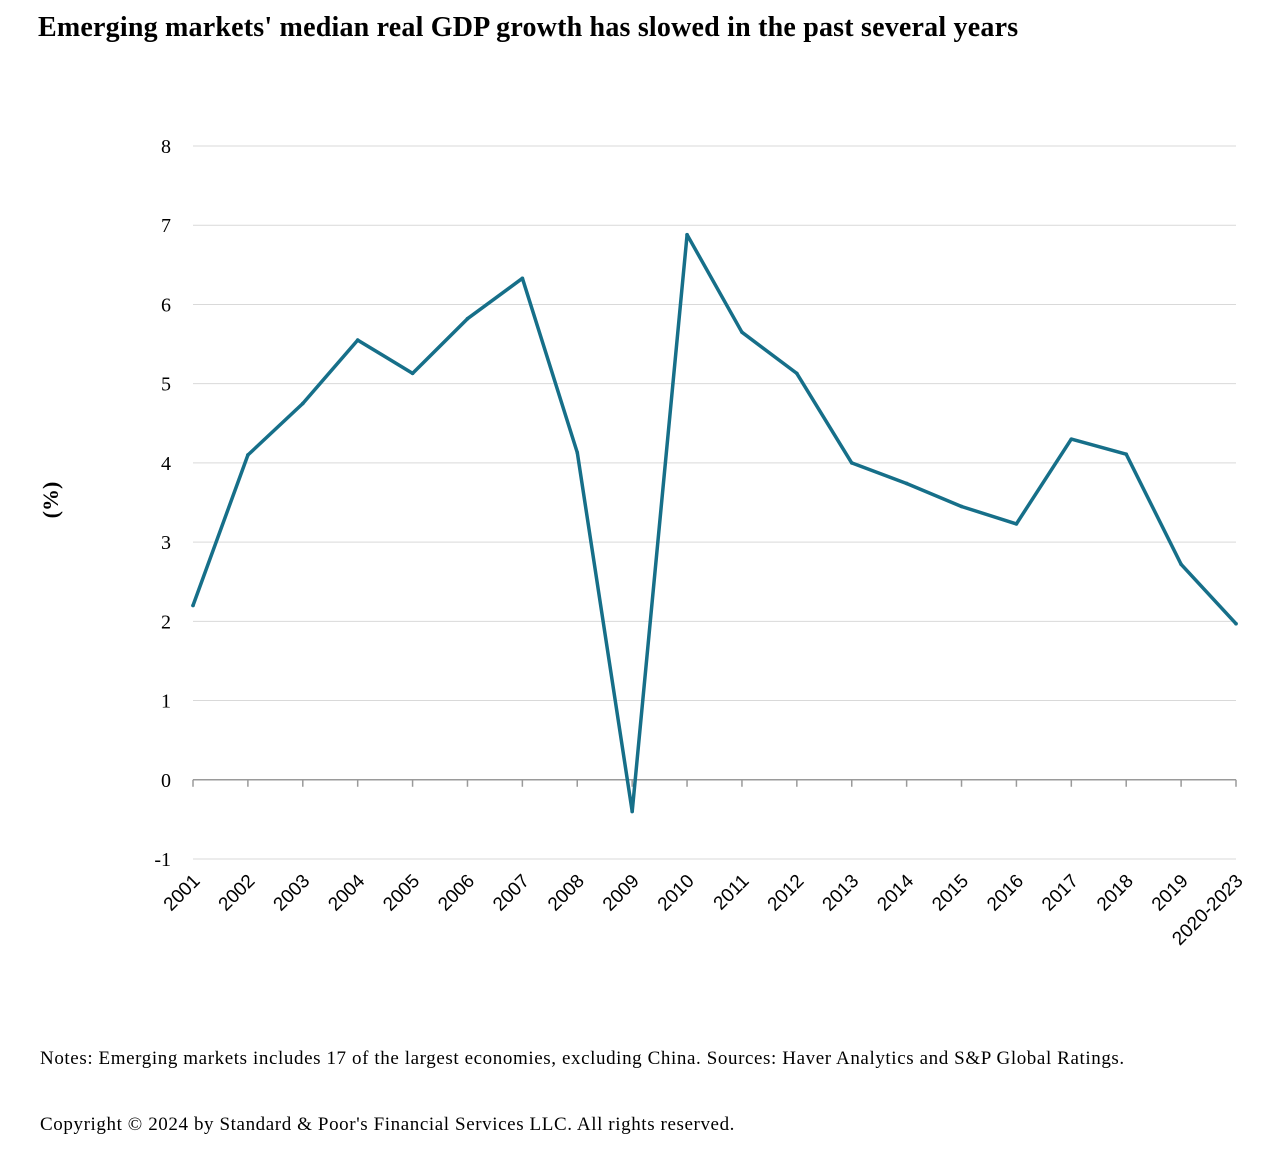  I want to click on y-axis-label: (%), so click(50, 500).